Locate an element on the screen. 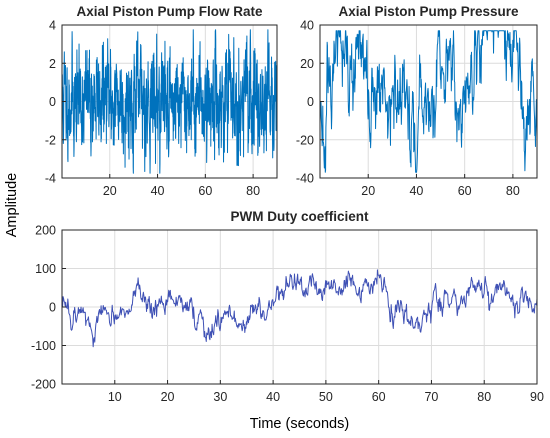 The height and width of the screenshot is (438, 550). x-ticks-flow-rate: 20 40 60 80 is located at coordinates (181, 186).